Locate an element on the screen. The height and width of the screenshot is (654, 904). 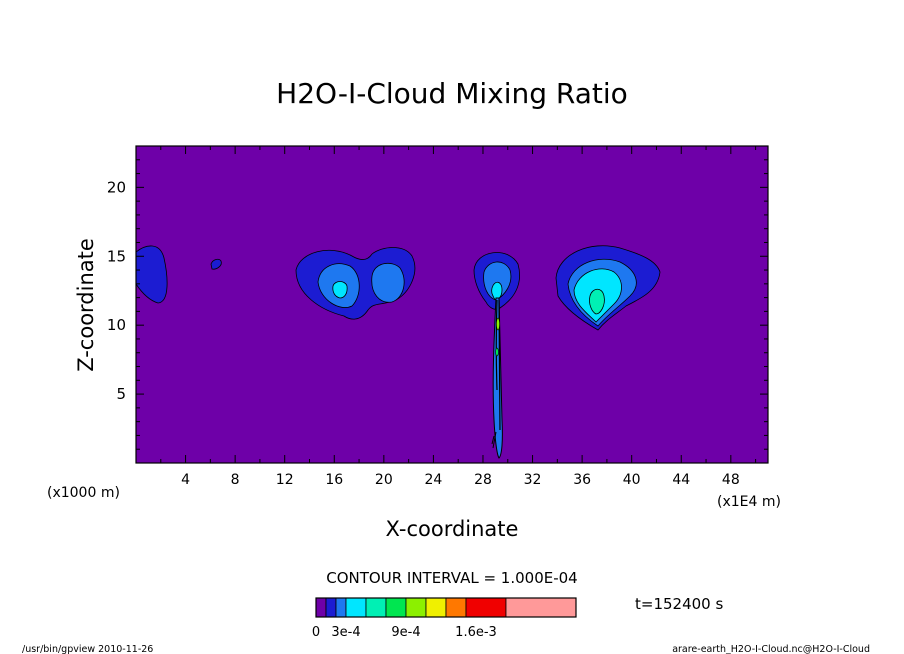
x-unit-label: (x1E4 m) is located at coordinates (749, 502).